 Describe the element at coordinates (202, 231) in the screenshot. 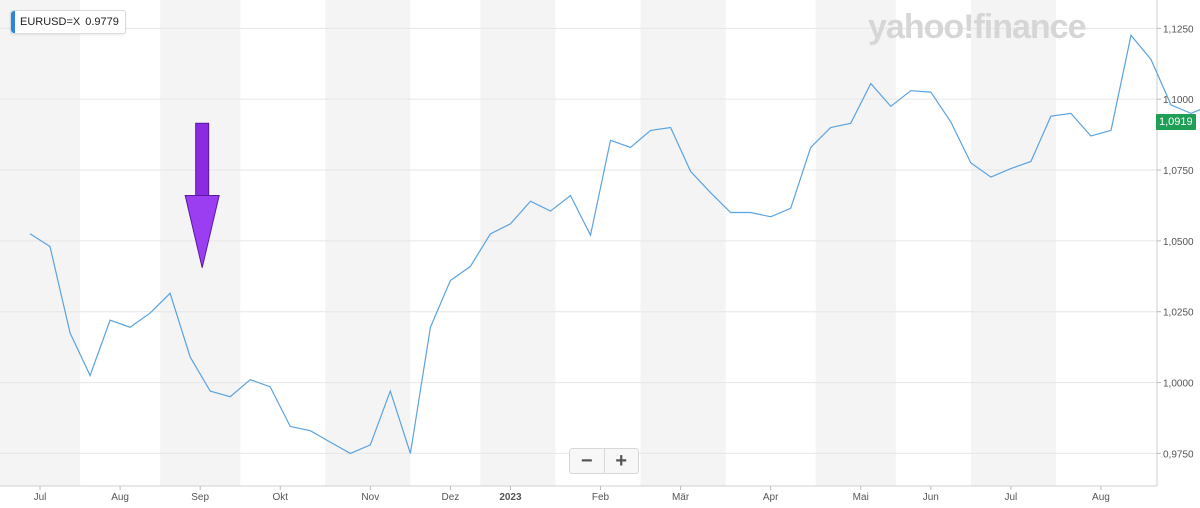

I see `arrow-head` at that location.